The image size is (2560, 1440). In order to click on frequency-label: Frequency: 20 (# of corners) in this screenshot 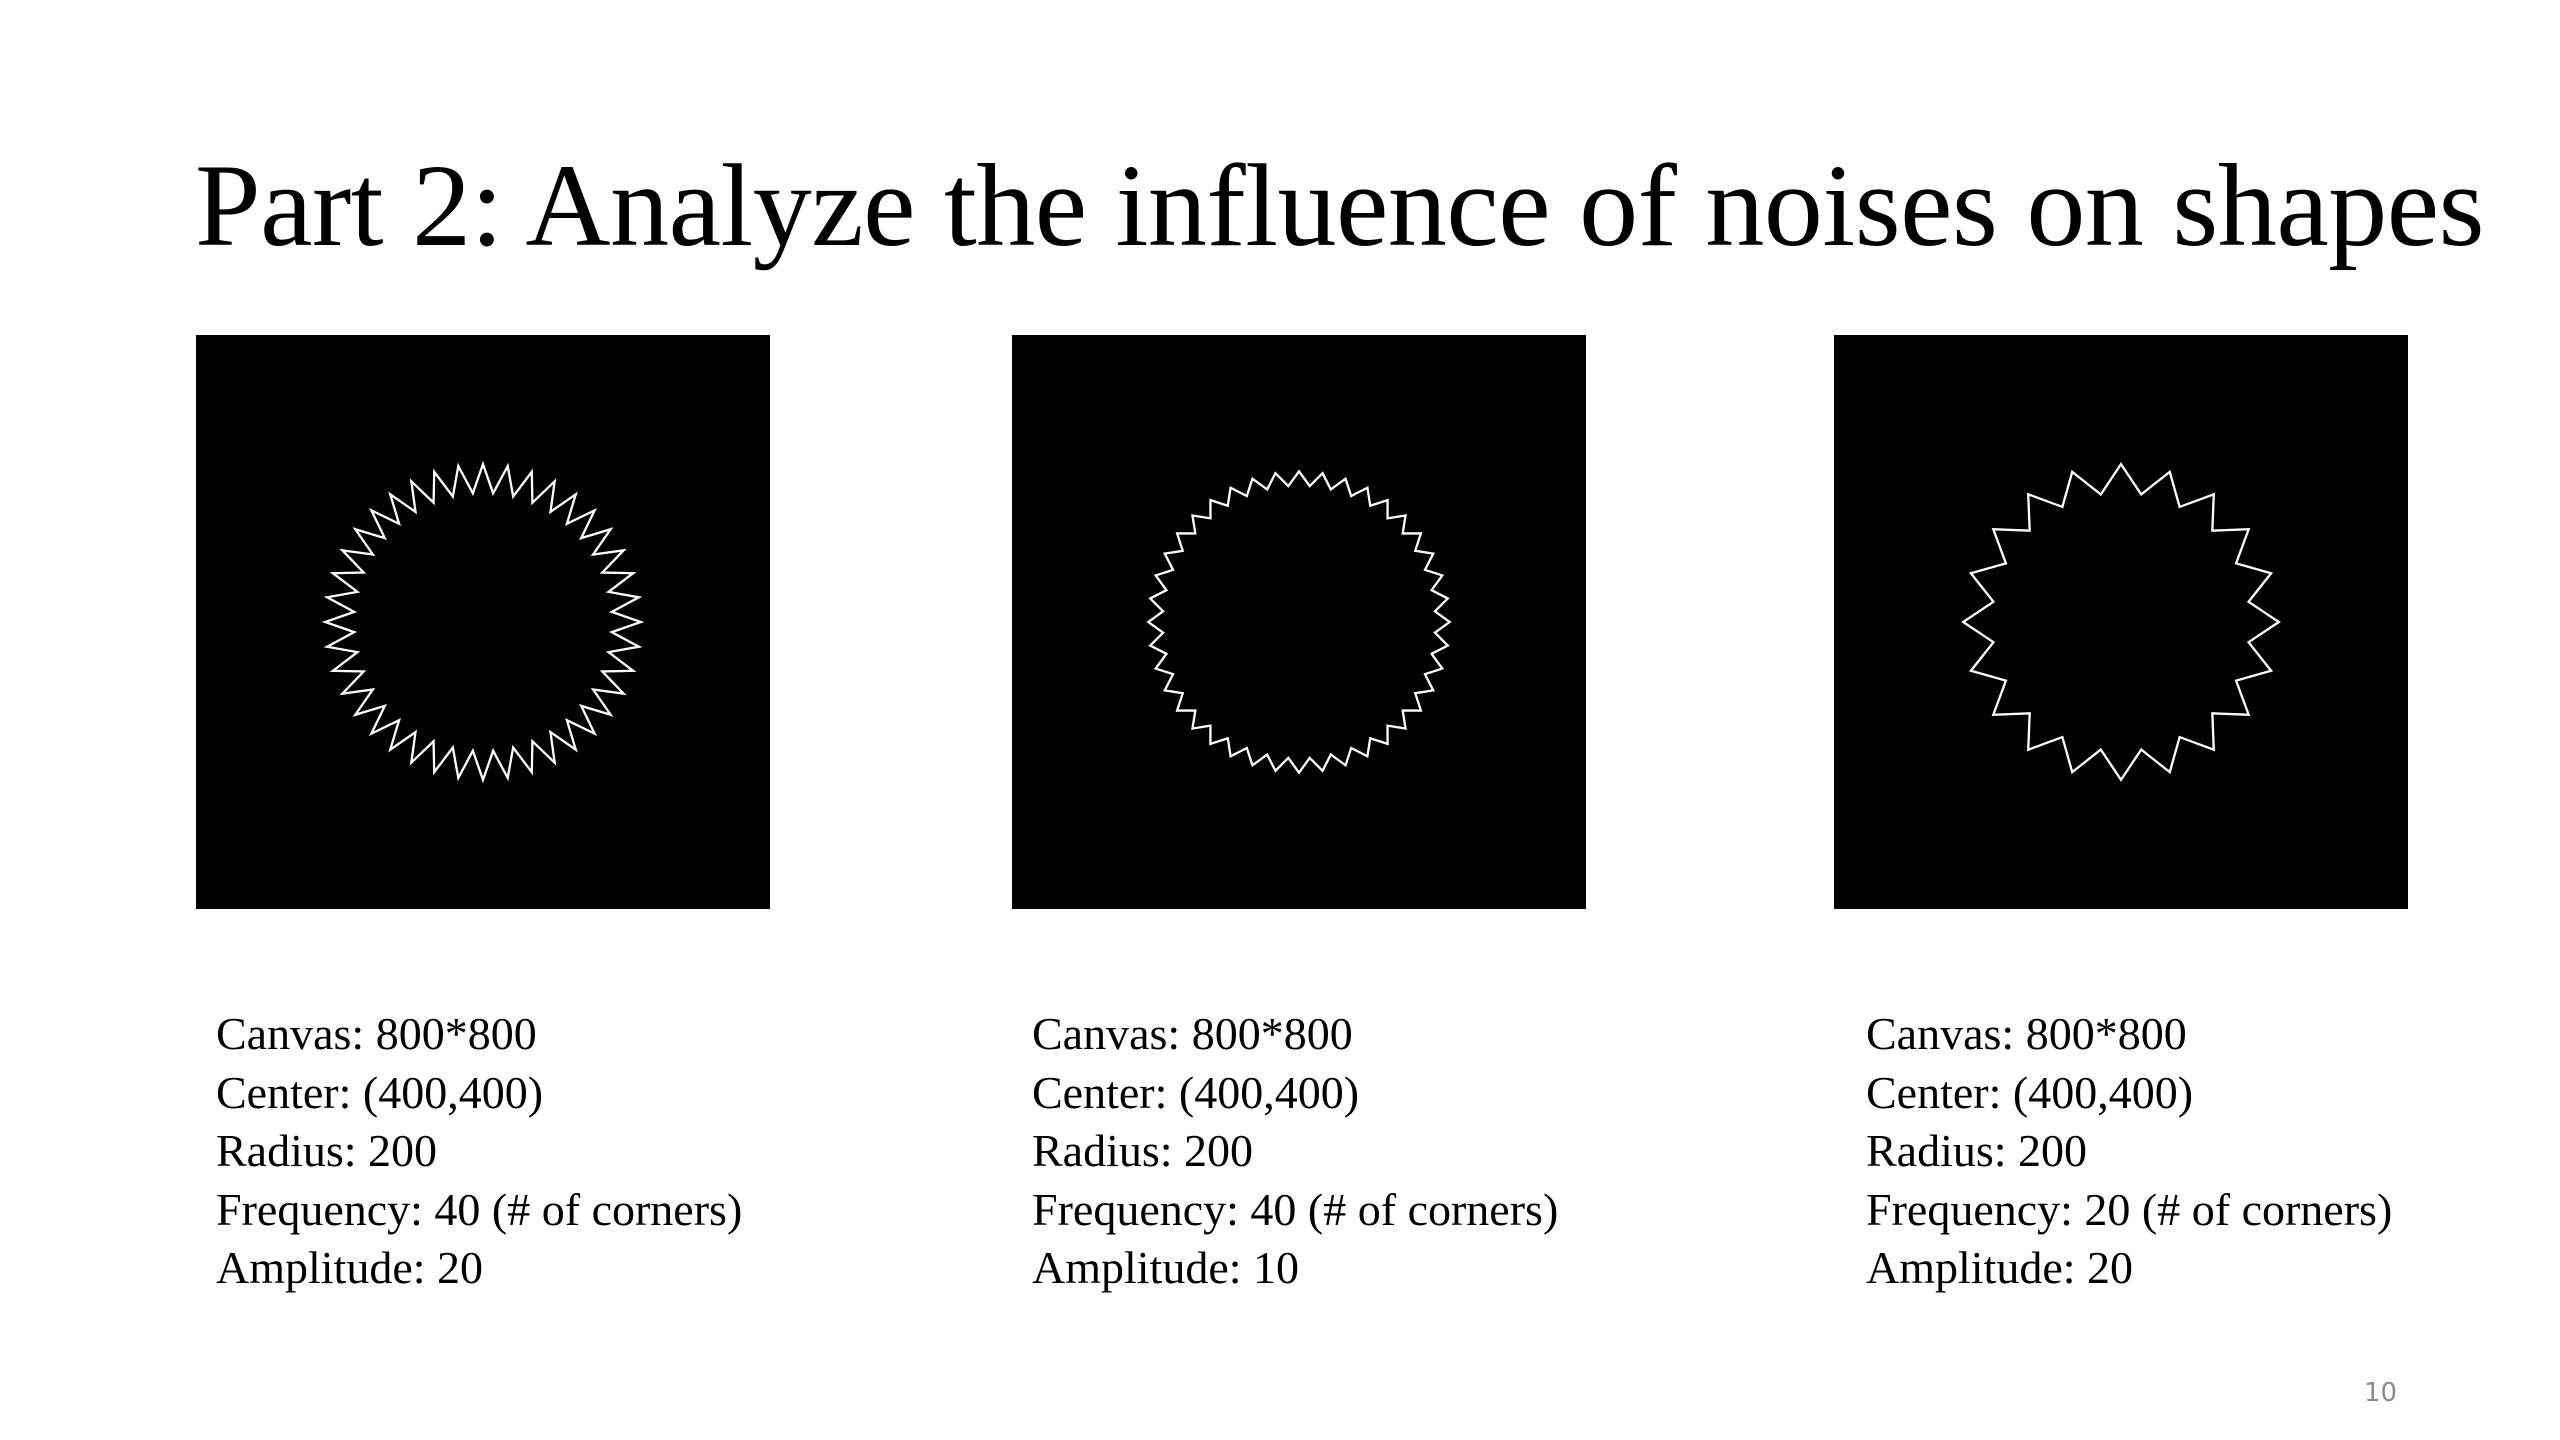, I will do `click(2129, 1209)`.